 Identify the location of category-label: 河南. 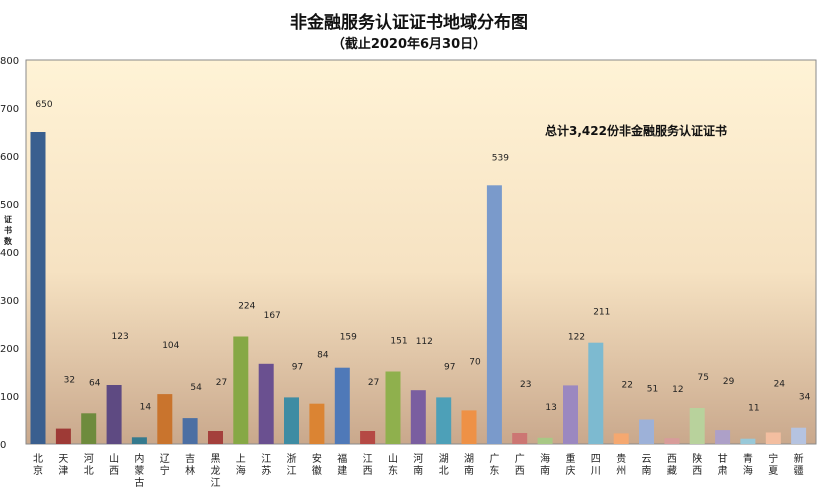
(418, 465).